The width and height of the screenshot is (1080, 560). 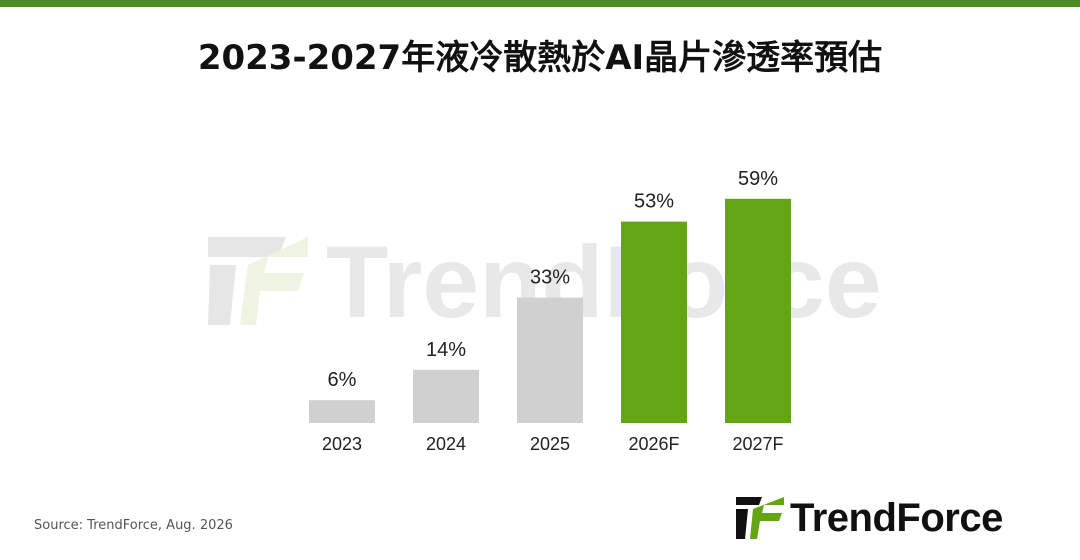 What do you see at coordinates (342, 411) in the screenshot?
I see `bar-2023` at bounding box center [342, 411].